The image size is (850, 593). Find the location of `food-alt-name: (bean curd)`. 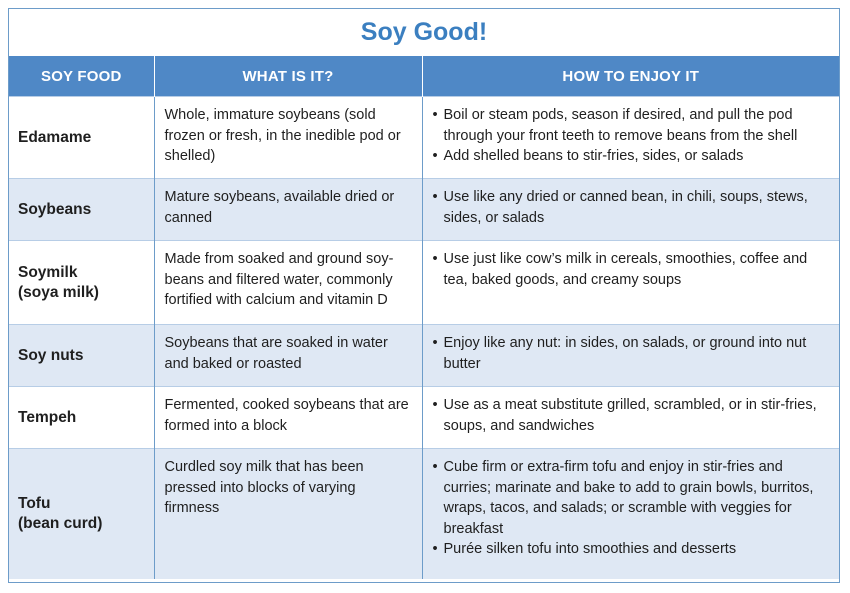

food-alt-name: (bean curd) is located at coordinates (60, 524).